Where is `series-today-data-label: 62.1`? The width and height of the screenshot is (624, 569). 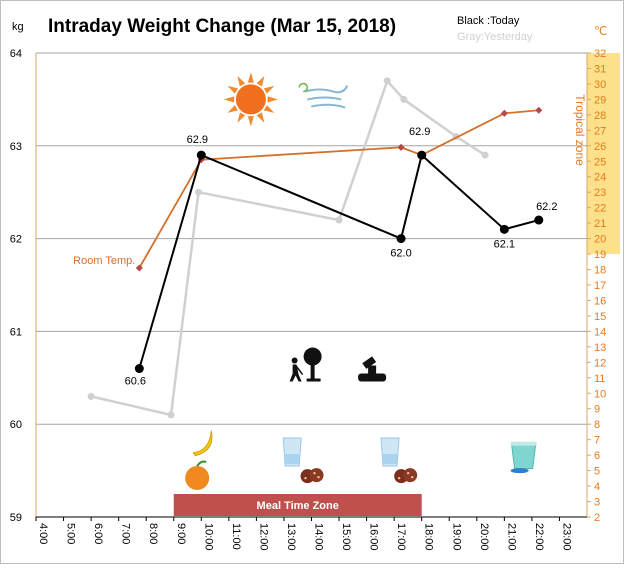
series-today-data-label: 62.1 is located at coordinates (504, 244).